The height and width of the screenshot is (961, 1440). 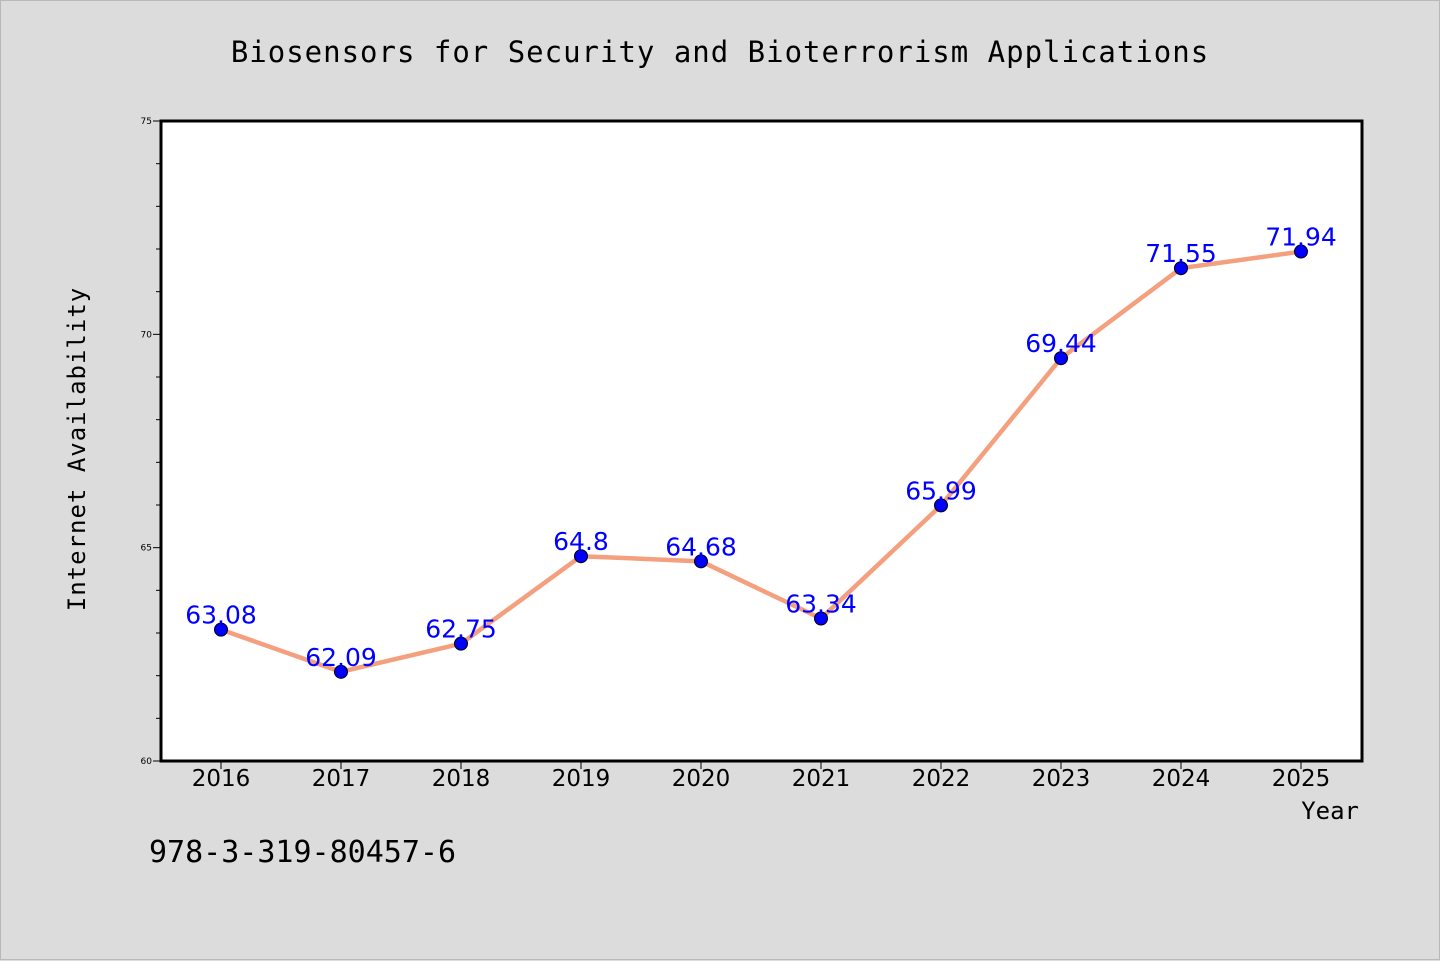 I want to click on x-tick-label: 2025, so click(x=1301, y=779).